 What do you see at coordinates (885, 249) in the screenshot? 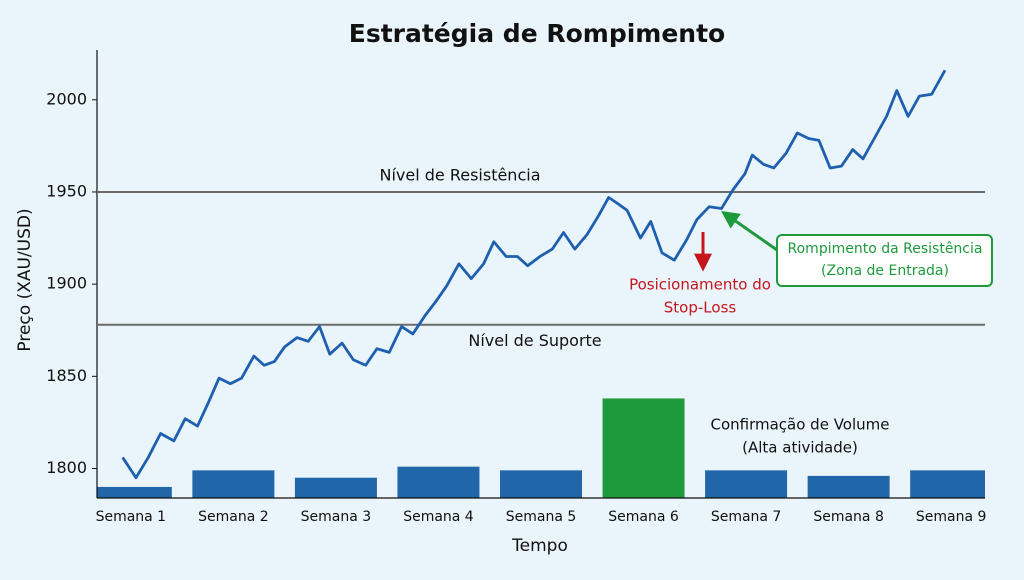
I see `annotation: Rompimento da Resistência` at bounding box center [885, 249].